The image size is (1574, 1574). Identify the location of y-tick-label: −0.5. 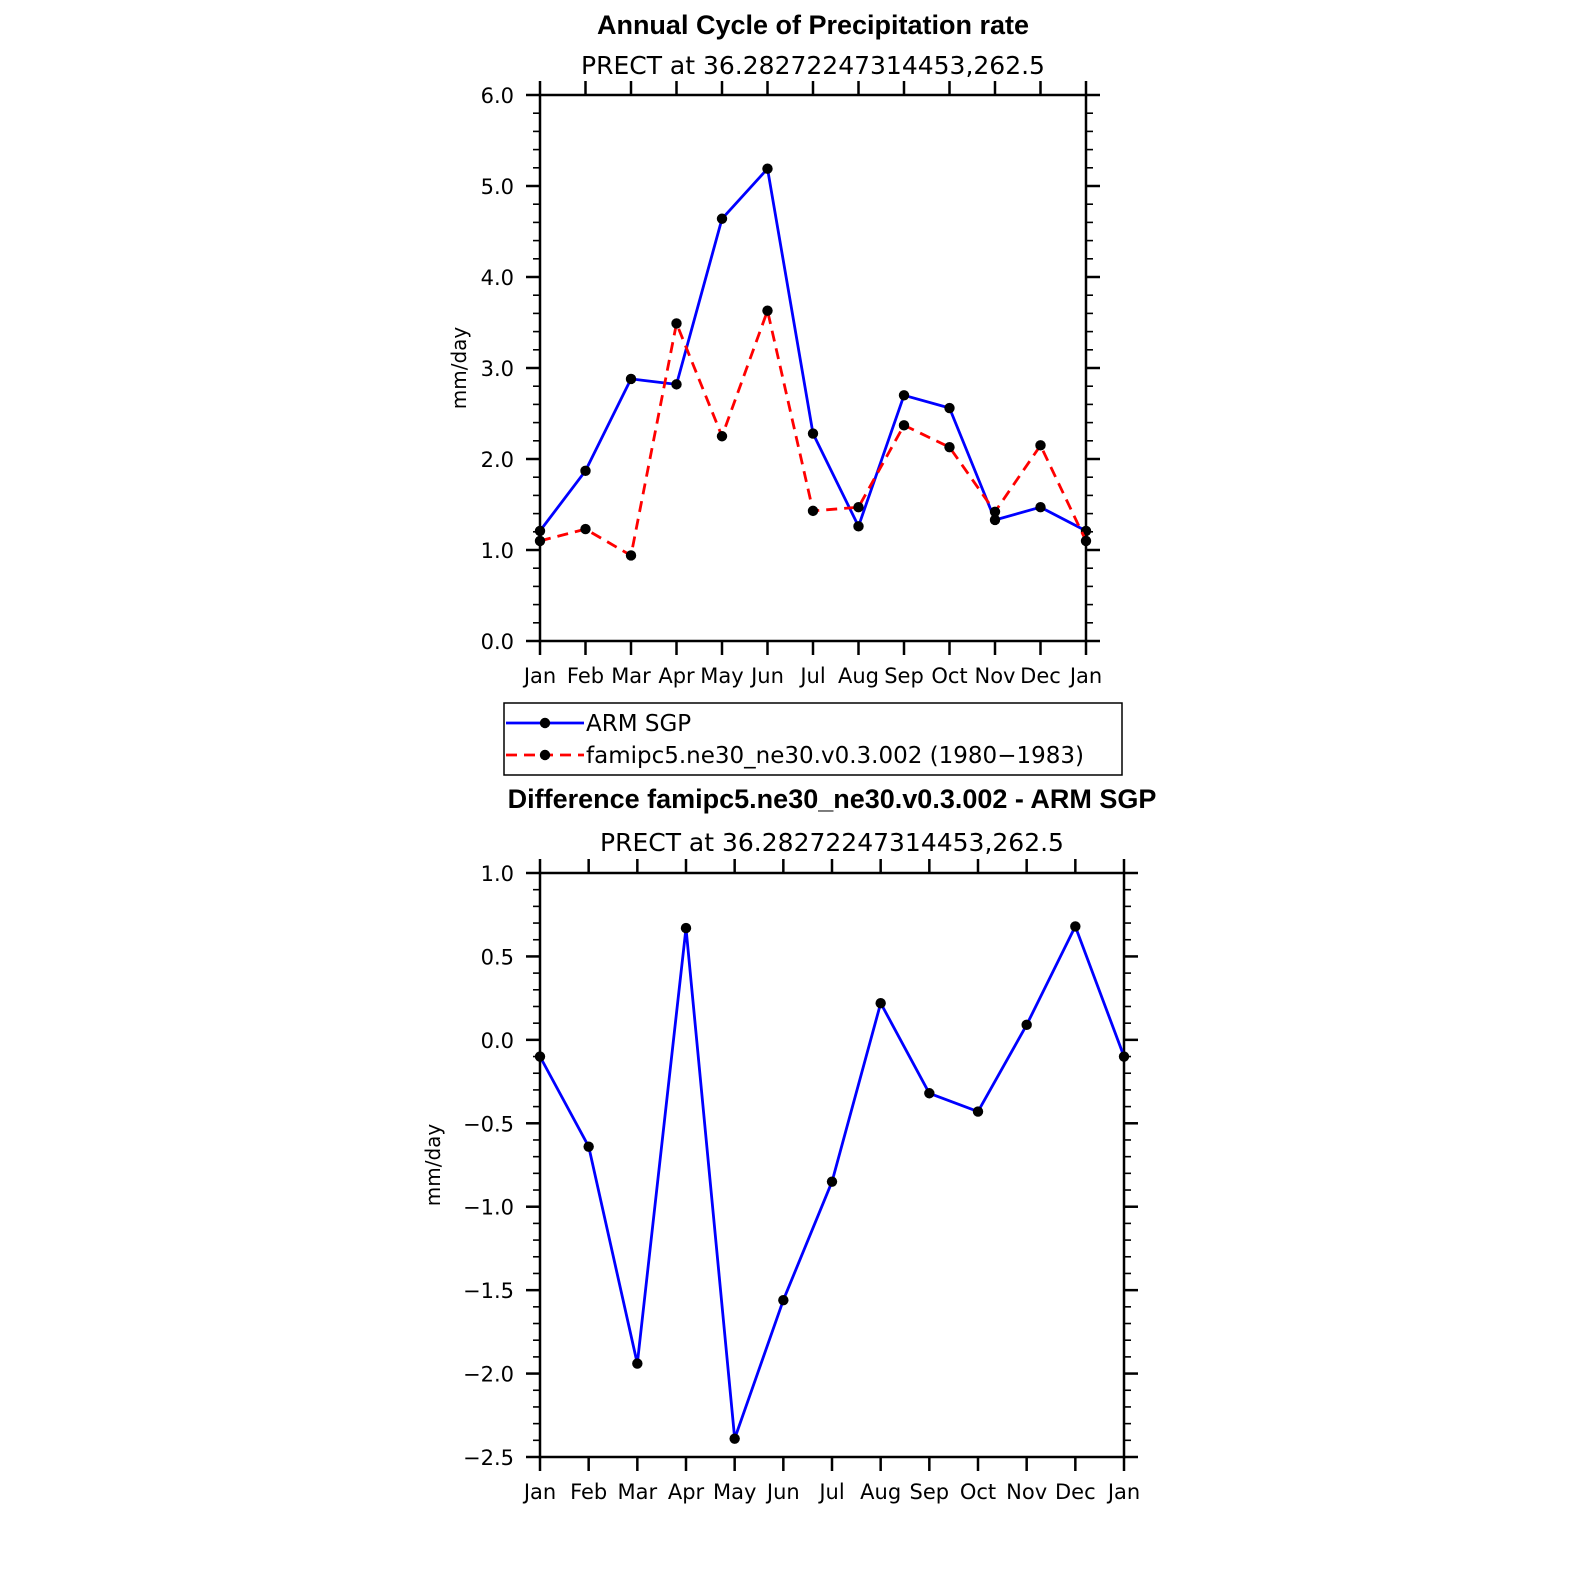
(488, 1124).